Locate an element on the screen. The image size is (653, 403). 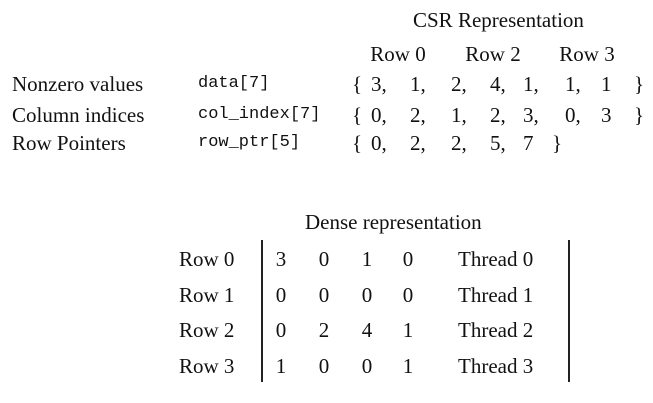
csr-row-header-3: Row 3 is located at coordinates (587, 54).